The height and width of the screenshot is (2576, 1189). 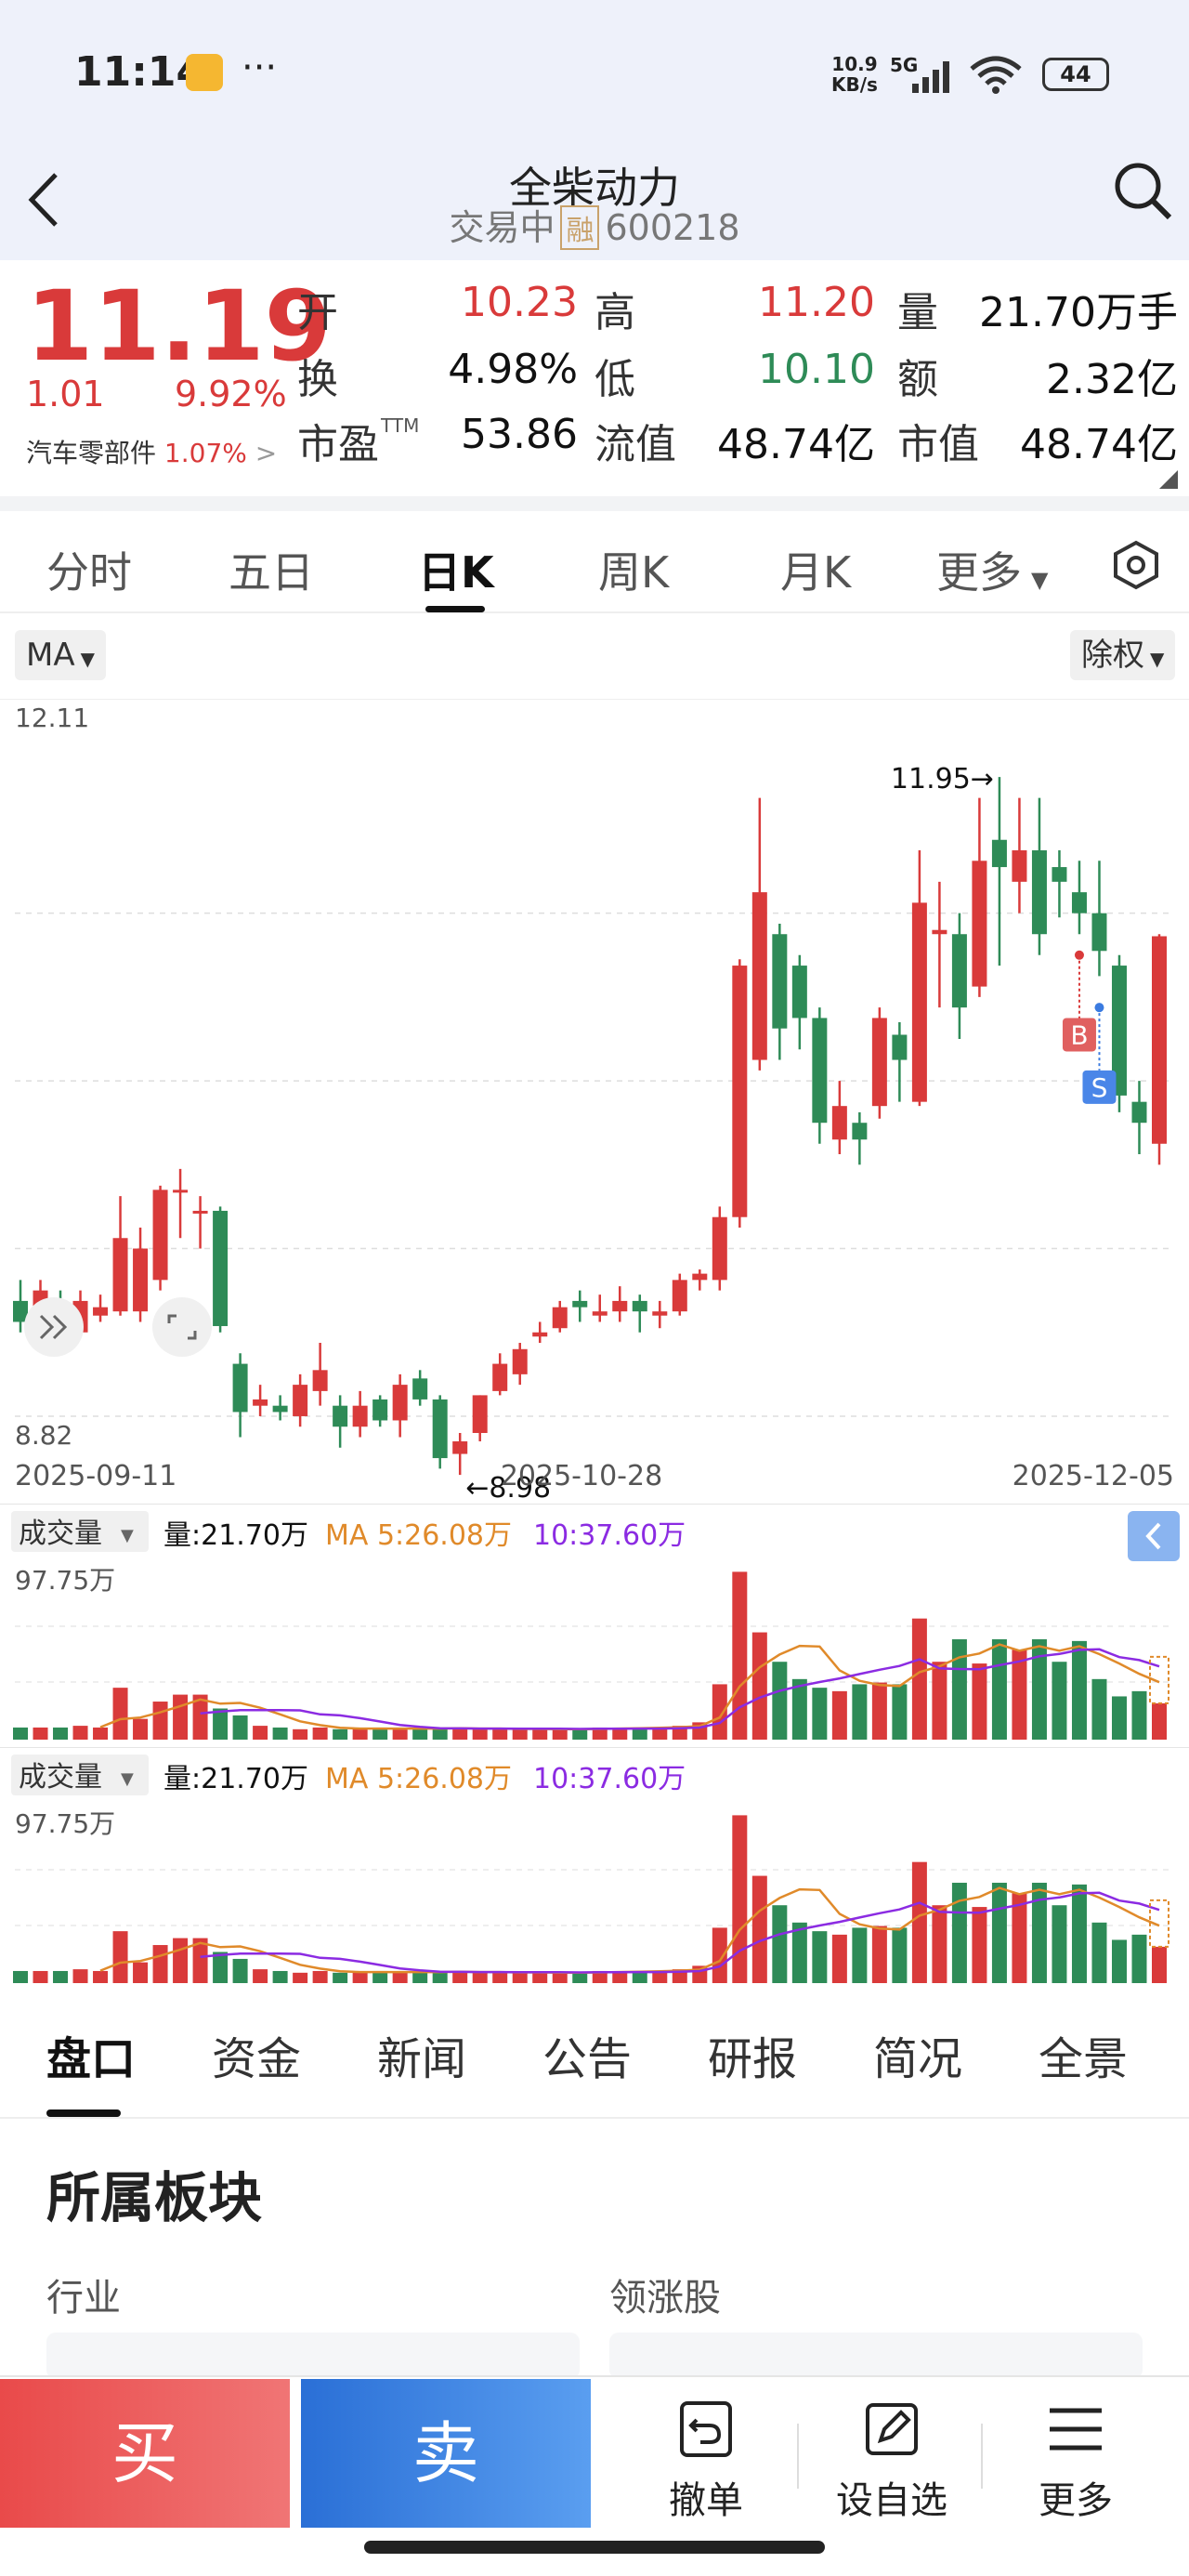 I want to click on undo-document-icon, so click(x=706, y=2429).